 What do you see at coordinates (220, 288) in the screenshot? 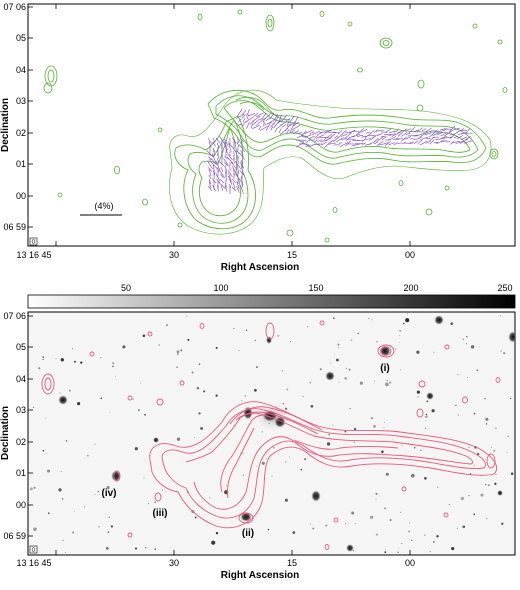
I see `colorbar-tick: 100` at bounding box center [220, 288].